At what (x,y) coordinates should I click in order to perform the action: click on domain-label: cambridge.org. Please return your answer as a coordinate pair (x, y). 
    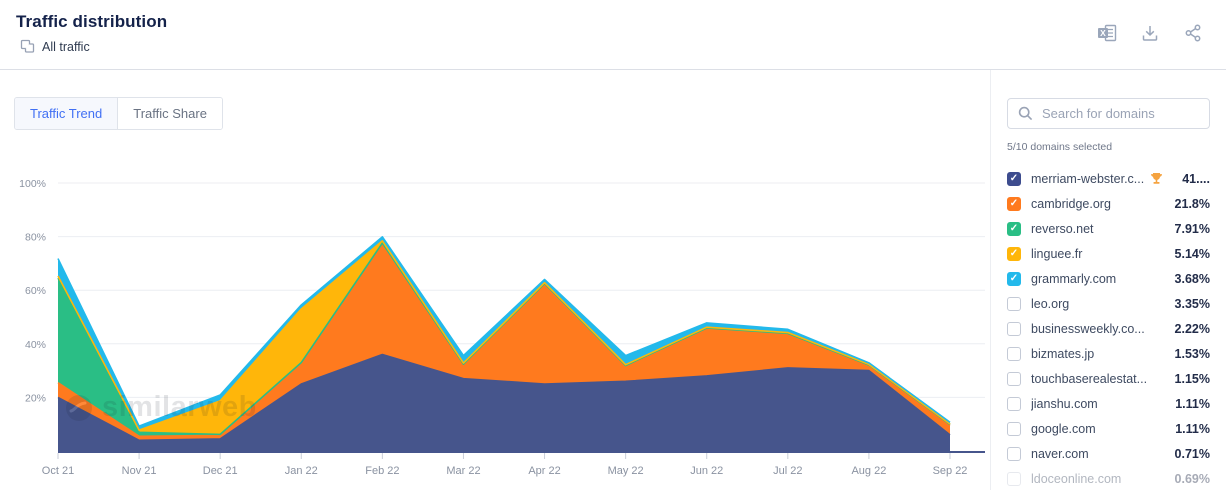
    Looking at the image, I should click on (1071, 203).